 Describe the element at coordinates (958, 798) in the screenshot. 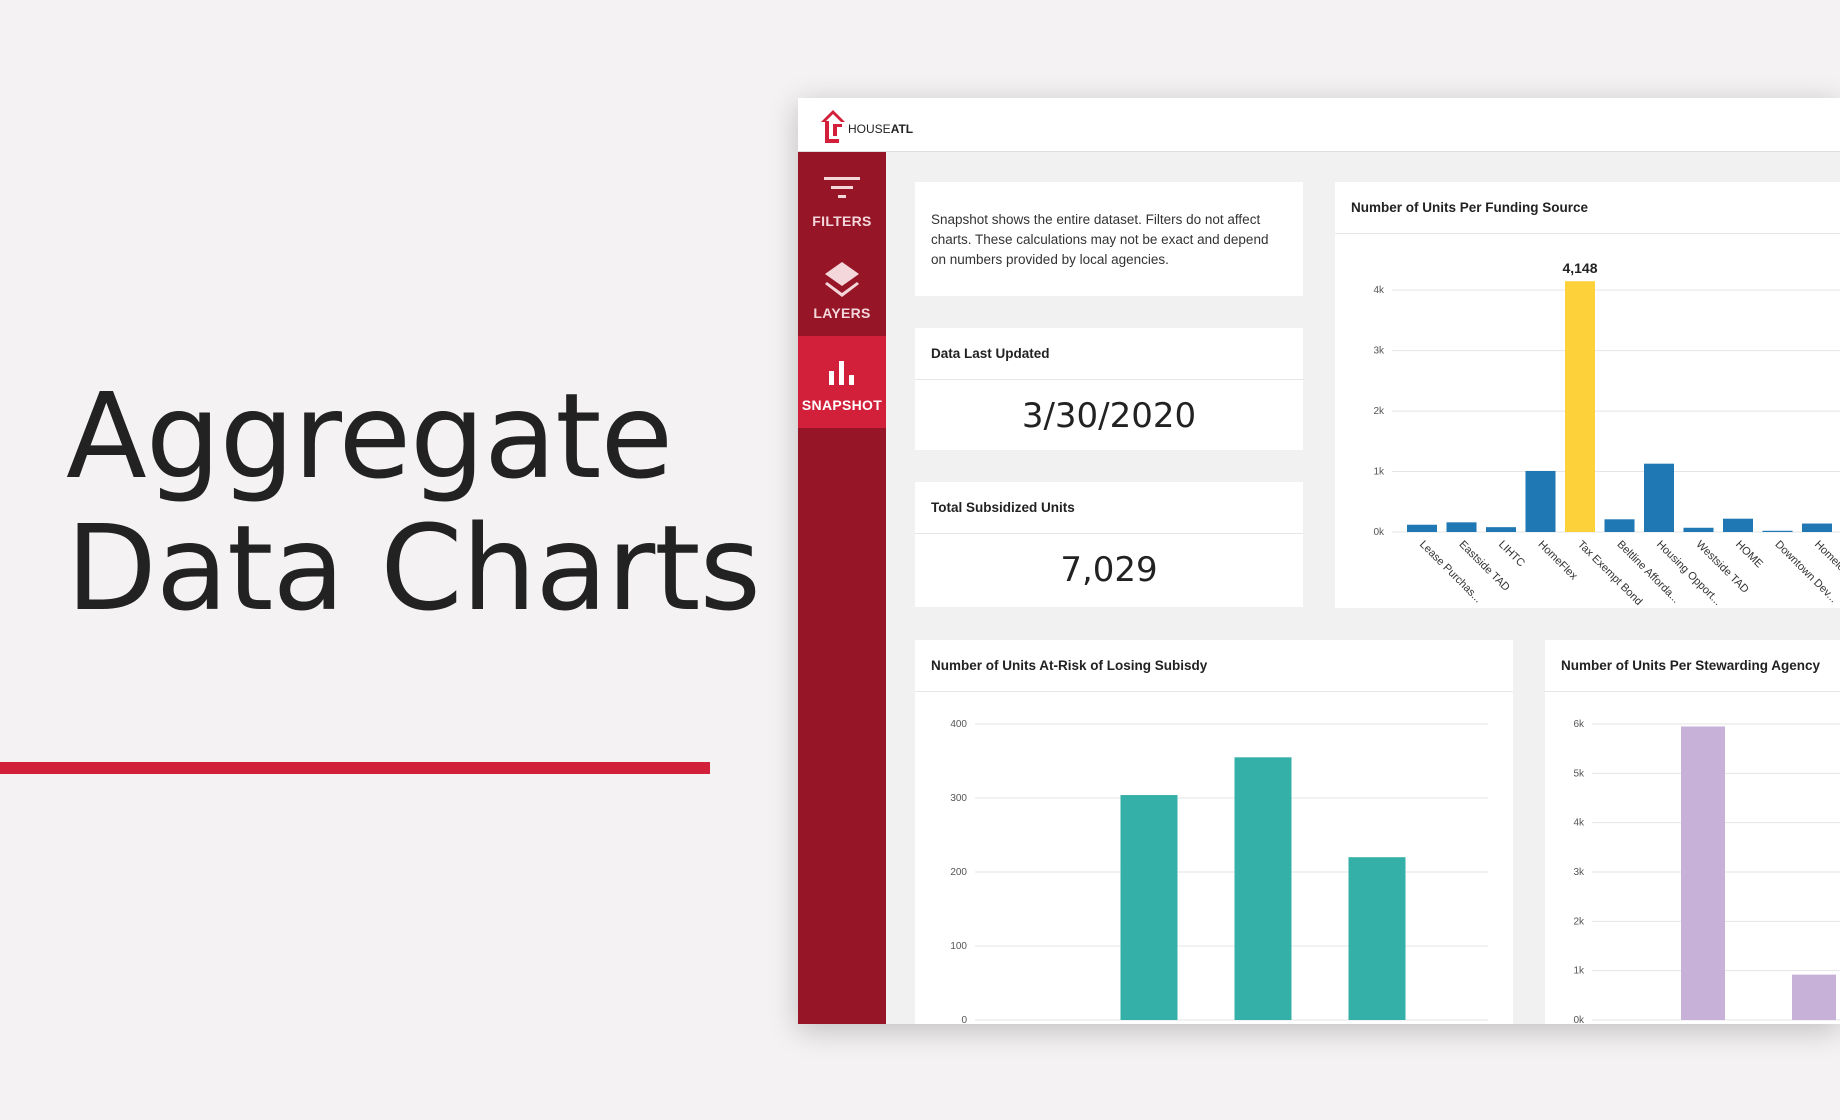

I see `y-tick-label: 300` at that location.